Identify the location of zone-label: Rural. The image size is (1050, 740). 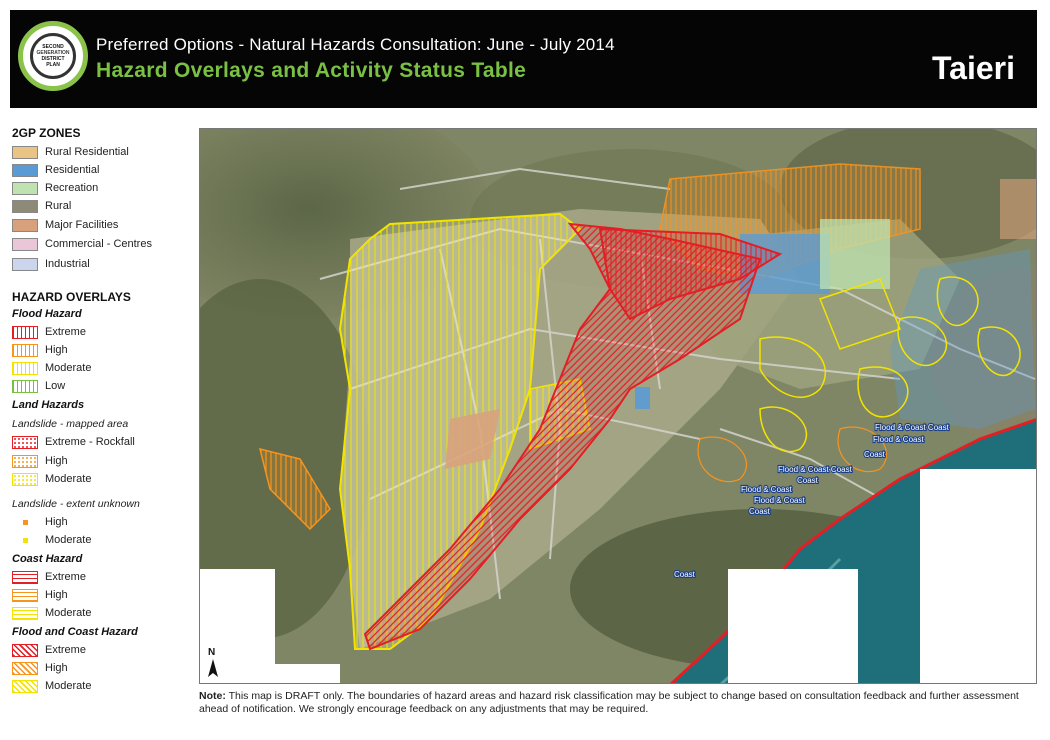
(58, 206).